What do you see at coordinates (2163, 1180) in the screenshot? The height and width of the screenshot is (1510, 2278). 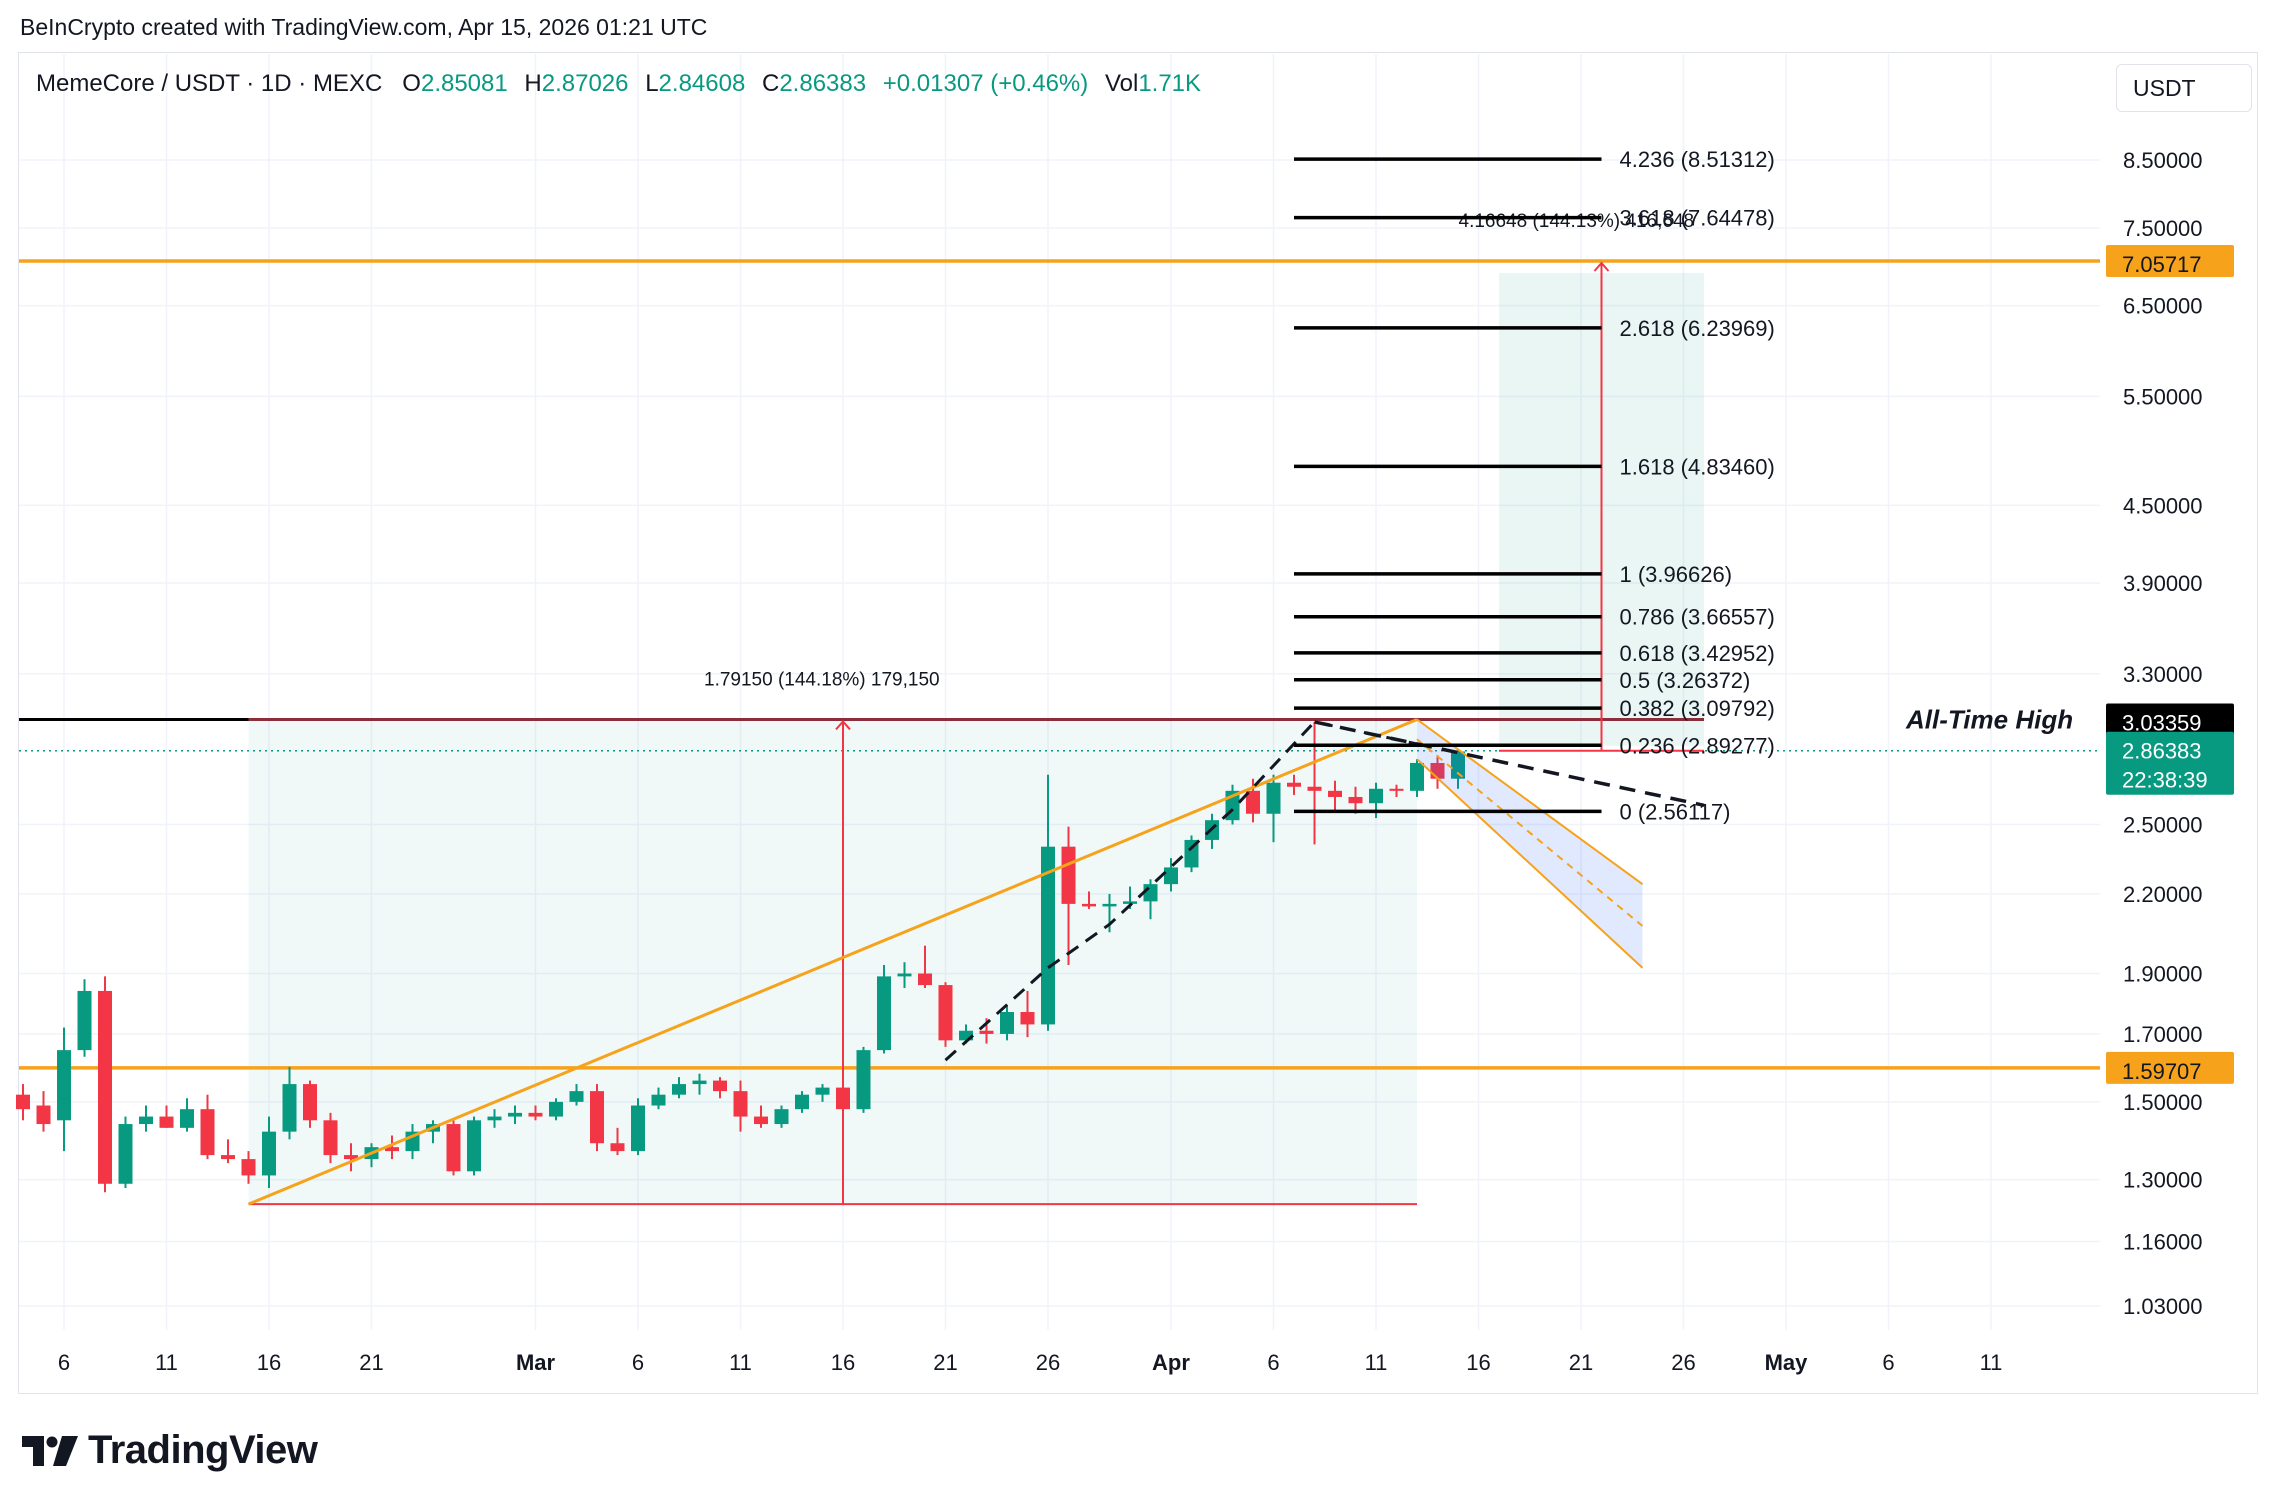 I see `y-tick-label: 1.30000` at bounding box center [2163, 1180].